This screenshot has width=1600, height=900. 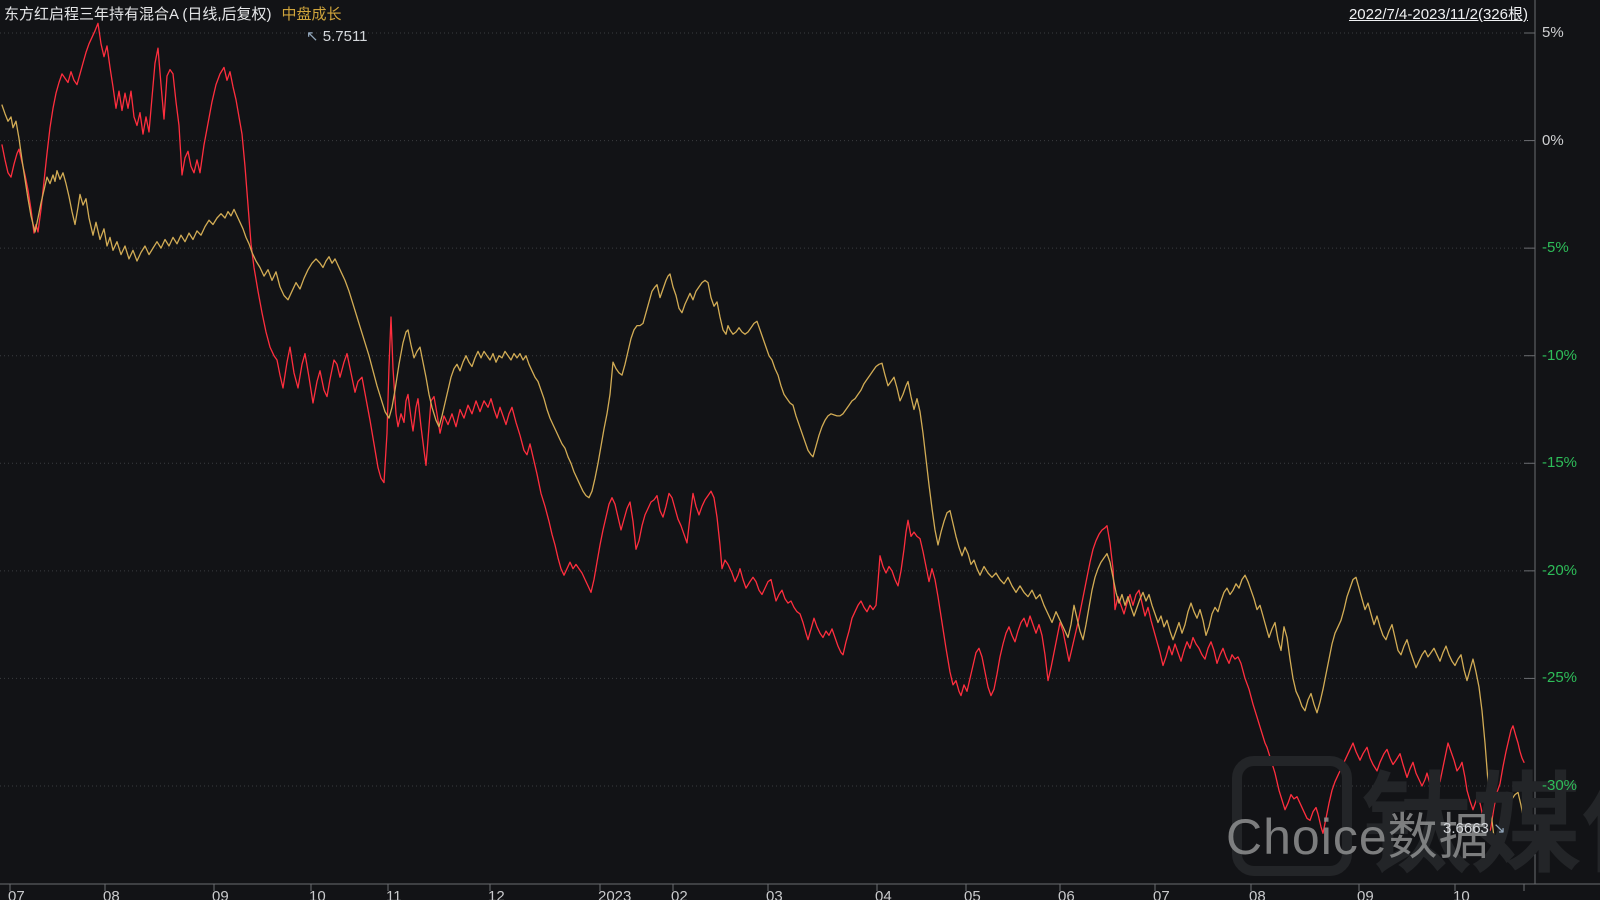 I want to click on arrow-down-right-icon: ↘, so click(x=1499, y=828).